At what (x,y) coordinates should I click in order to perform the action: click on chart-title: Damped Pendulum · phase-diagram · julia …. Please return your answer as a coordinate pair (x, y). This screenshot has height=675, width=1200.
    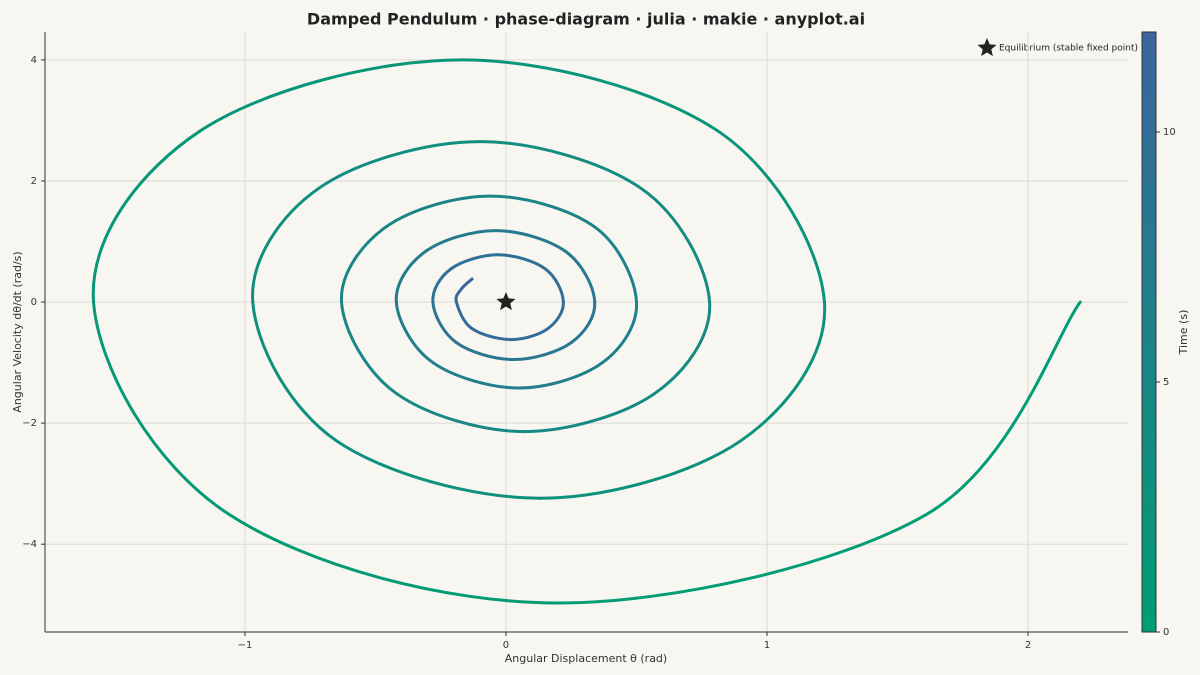
    Looking at the image, I should click on (586, 19).